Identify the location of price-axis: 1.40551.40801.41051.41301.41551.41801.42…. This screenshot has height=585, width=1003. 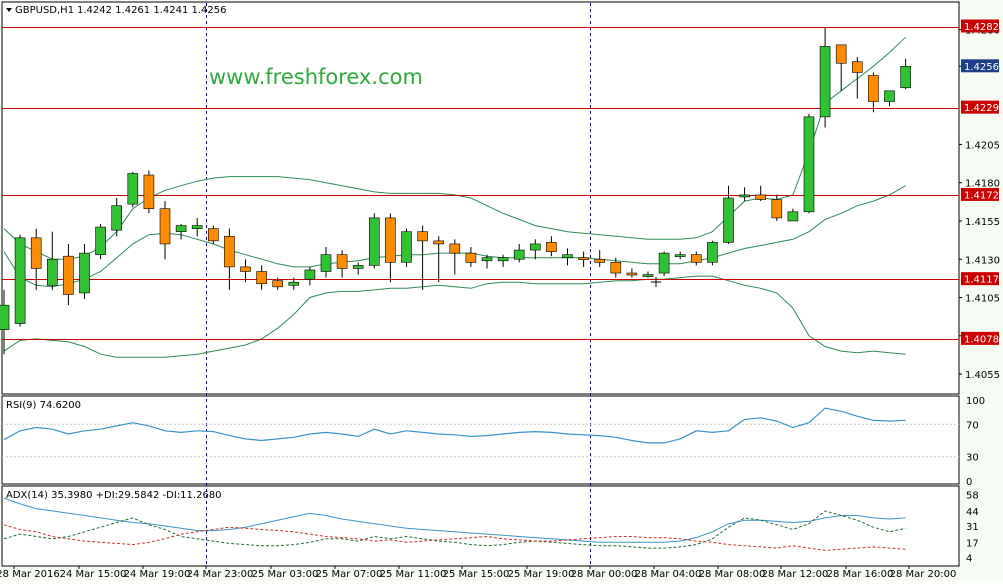
(979, 291).